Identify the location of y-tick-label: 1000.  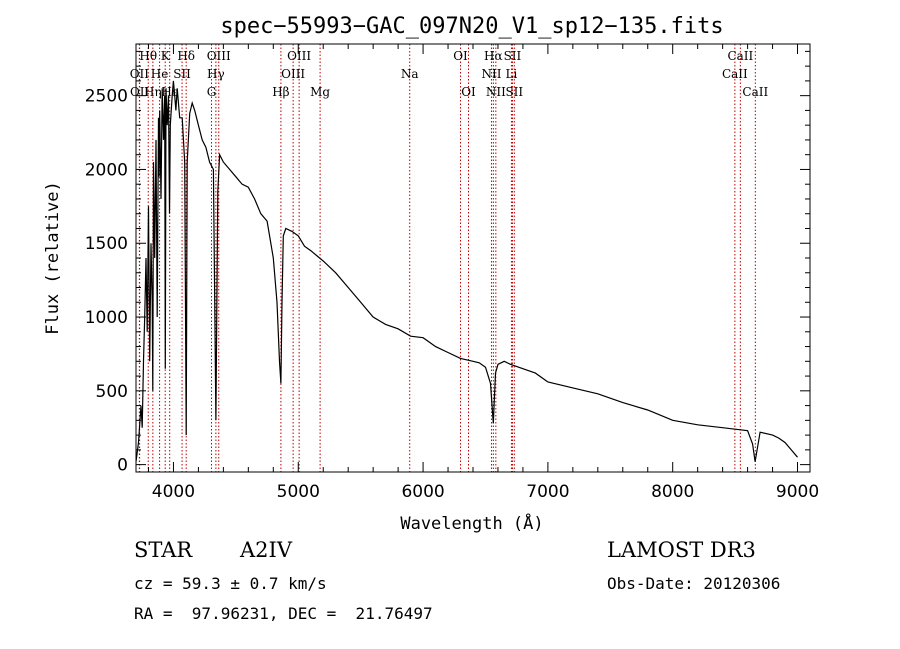
(106, 318).